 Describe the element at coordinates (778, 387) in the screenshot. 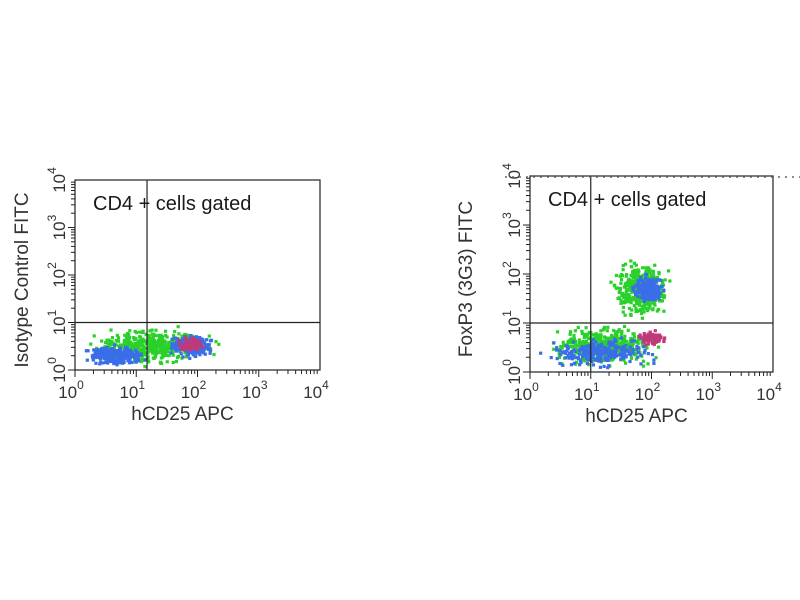

I see `x-tick-exponent: 4` at that location.